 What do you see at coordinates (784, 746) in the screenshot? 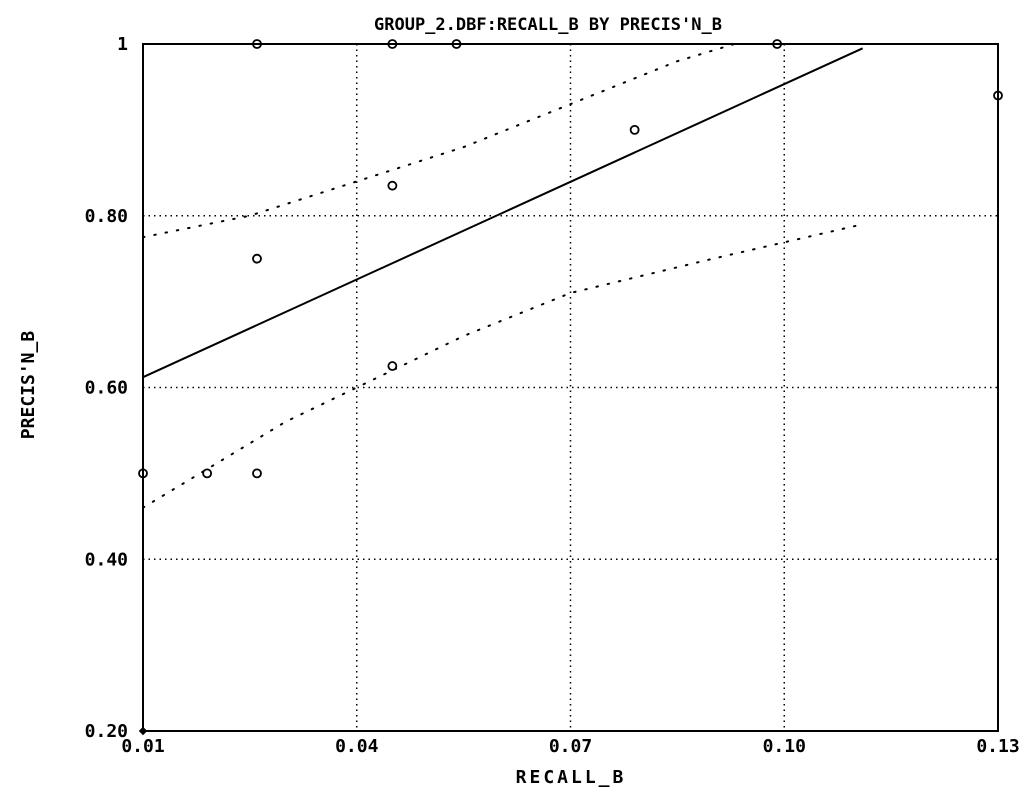
I see `x-tick-label: 0.10` at bounding box center [784, 746].